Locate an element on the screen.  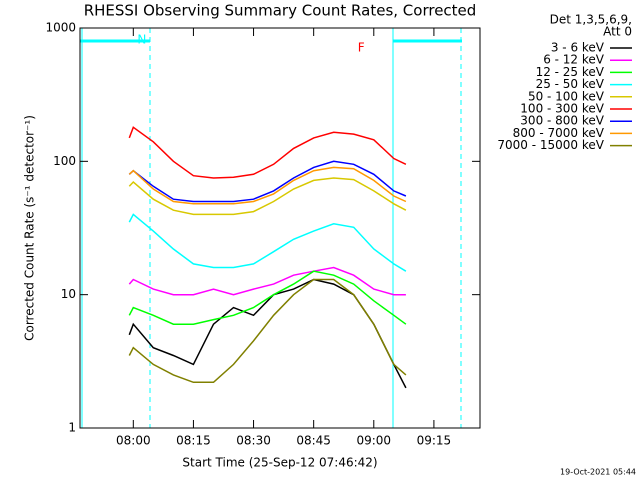
x-tick-label: 08:30 is located at coordinates (253, 441).